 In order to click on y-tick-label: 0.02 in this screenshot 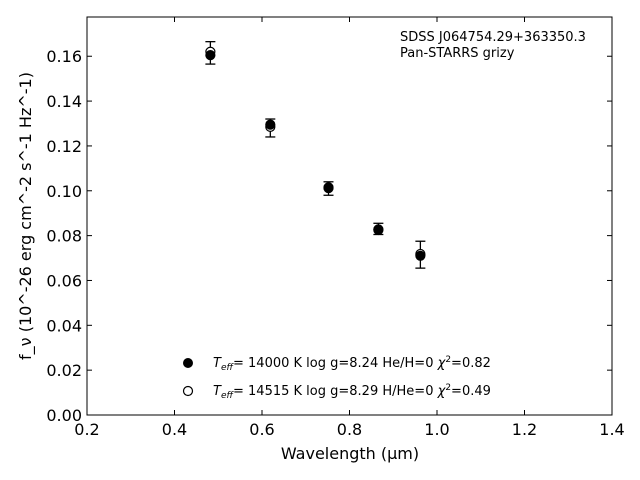, I will do `click(64, 370)`.